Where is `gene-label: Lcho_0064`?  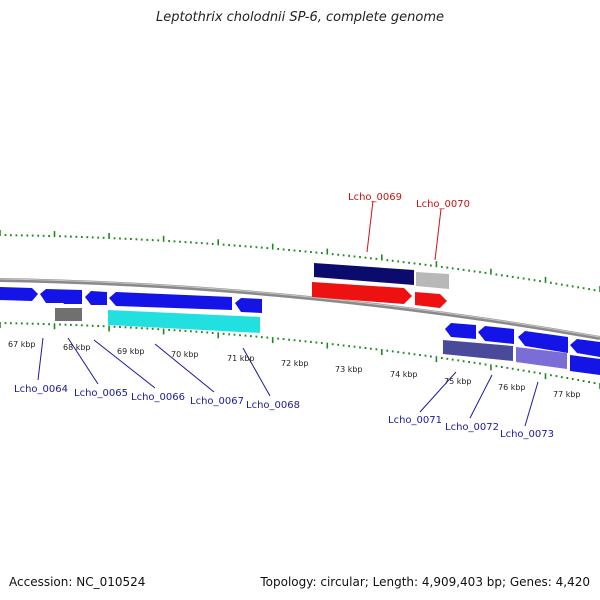 gene-label: Lcho_0064 is located at coordinates (41, 389).